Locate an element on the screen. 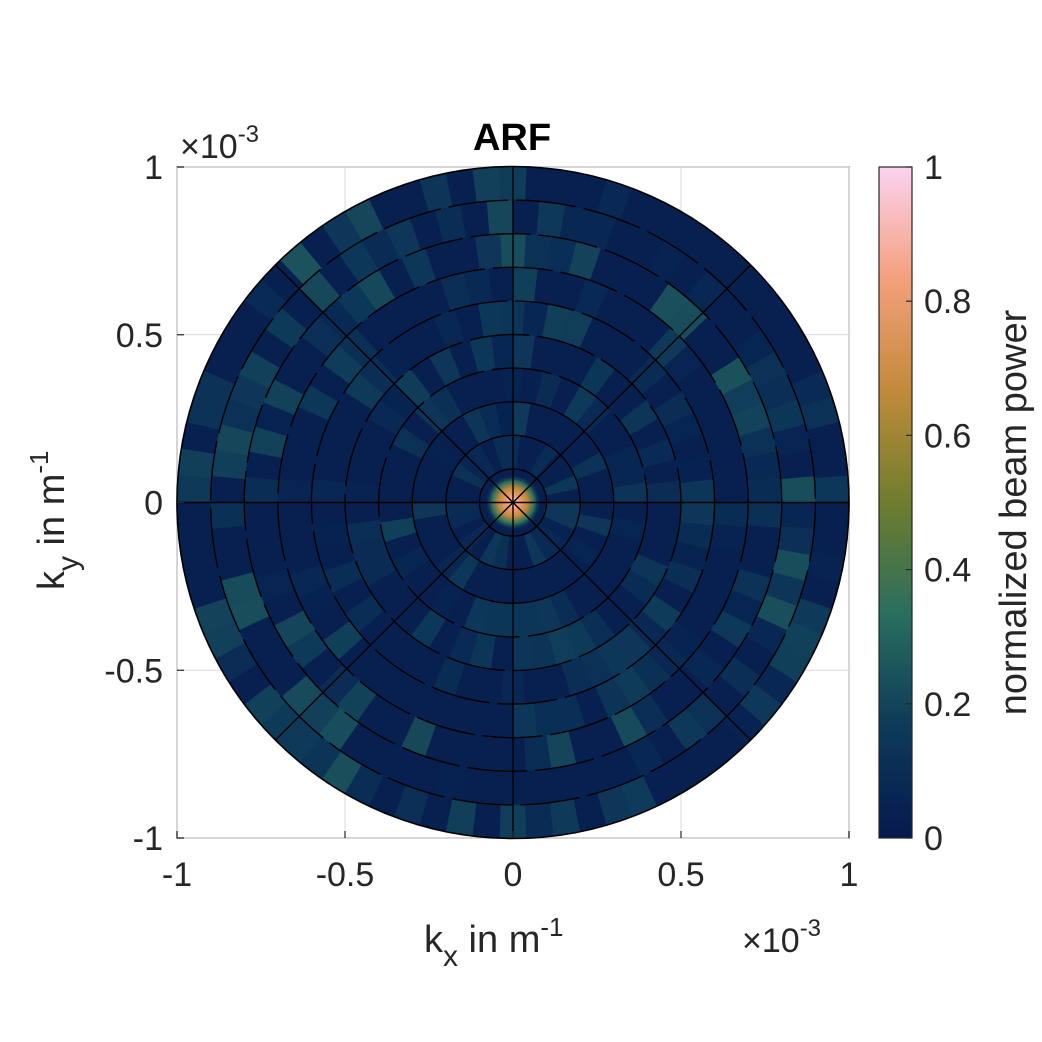  colorbar-tick-label: 0.6 is located at coordinates (947, 436).